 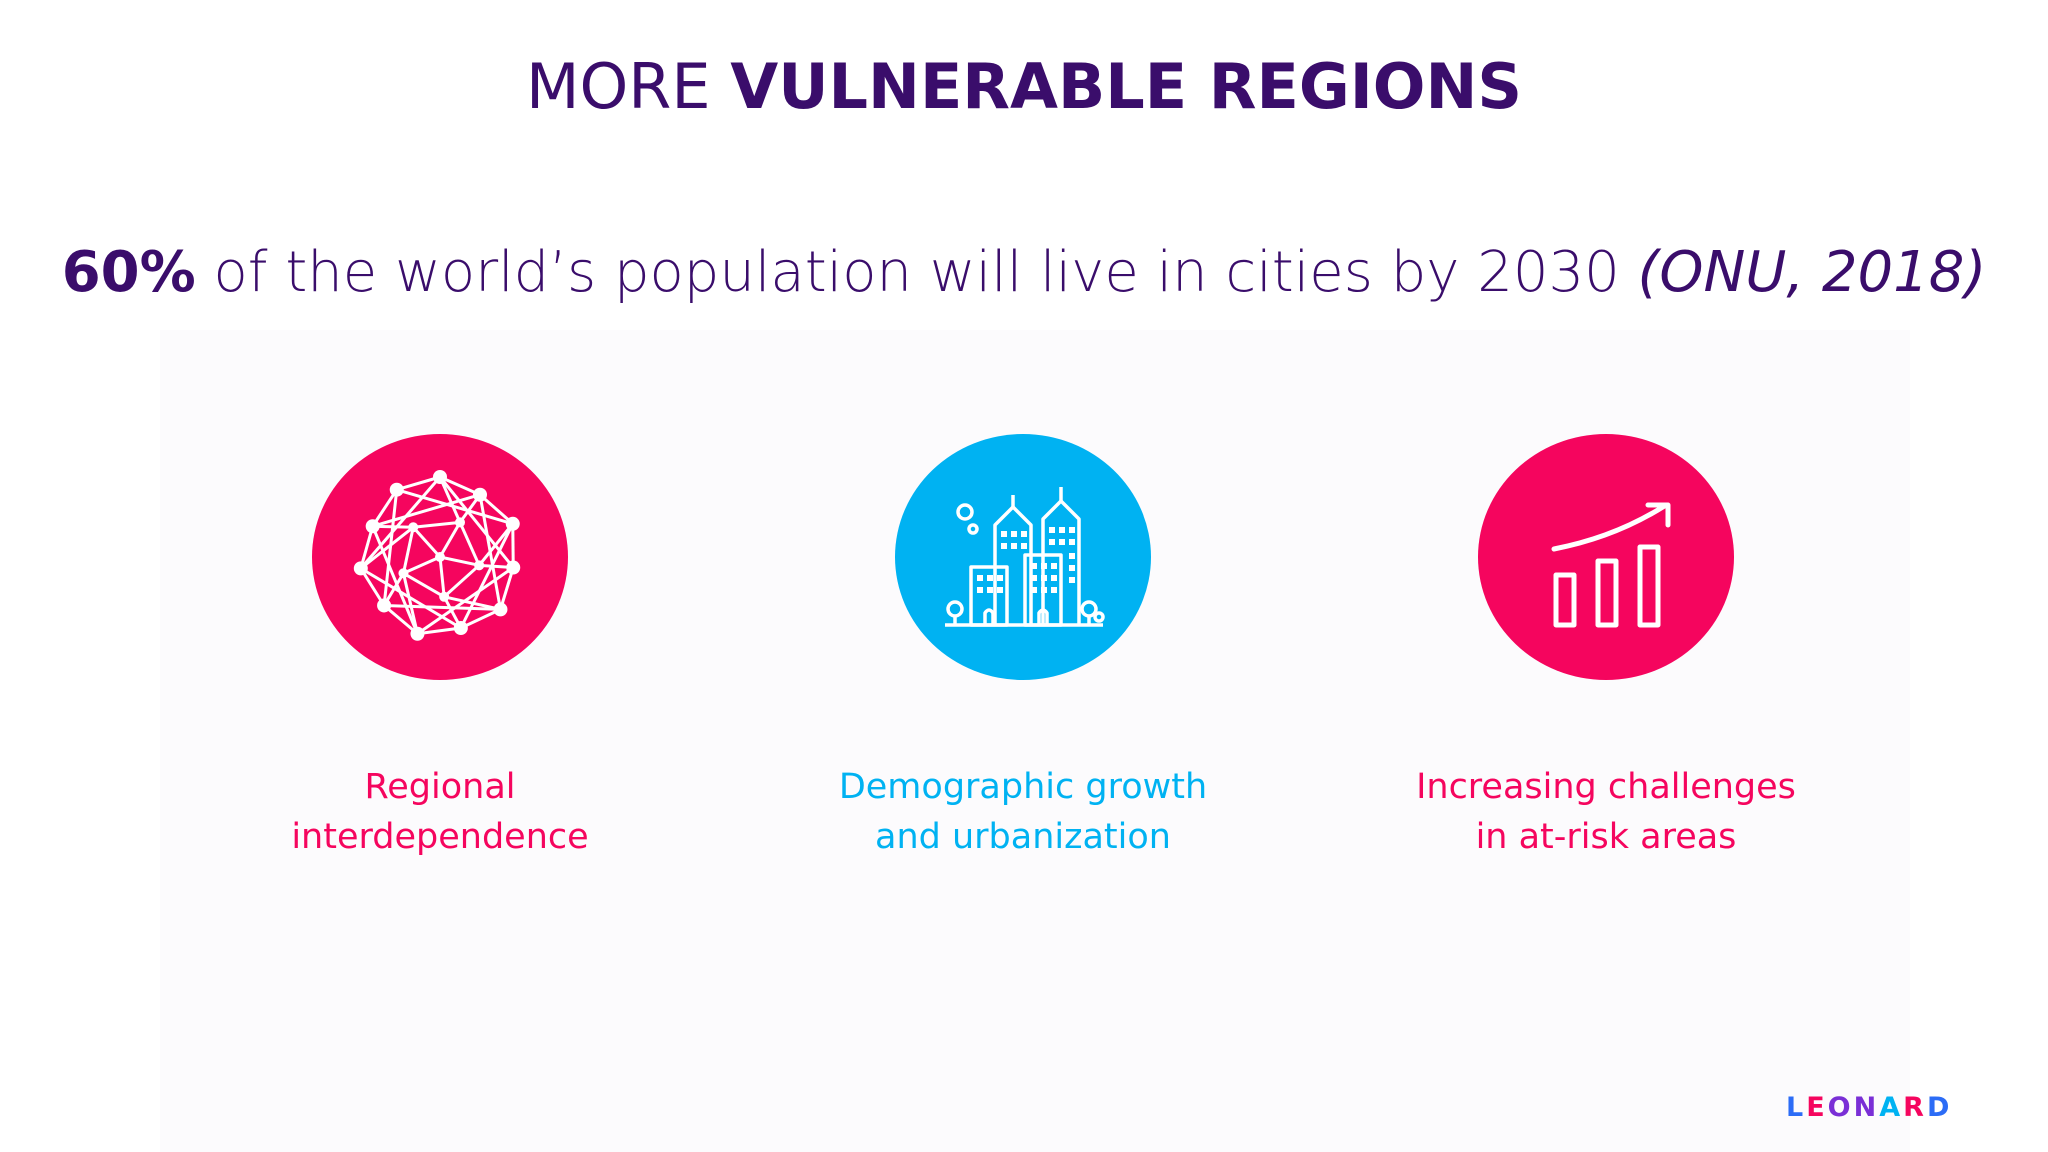 I want to click on growth-chart-icon-circle, so click(x=1606, y=557).